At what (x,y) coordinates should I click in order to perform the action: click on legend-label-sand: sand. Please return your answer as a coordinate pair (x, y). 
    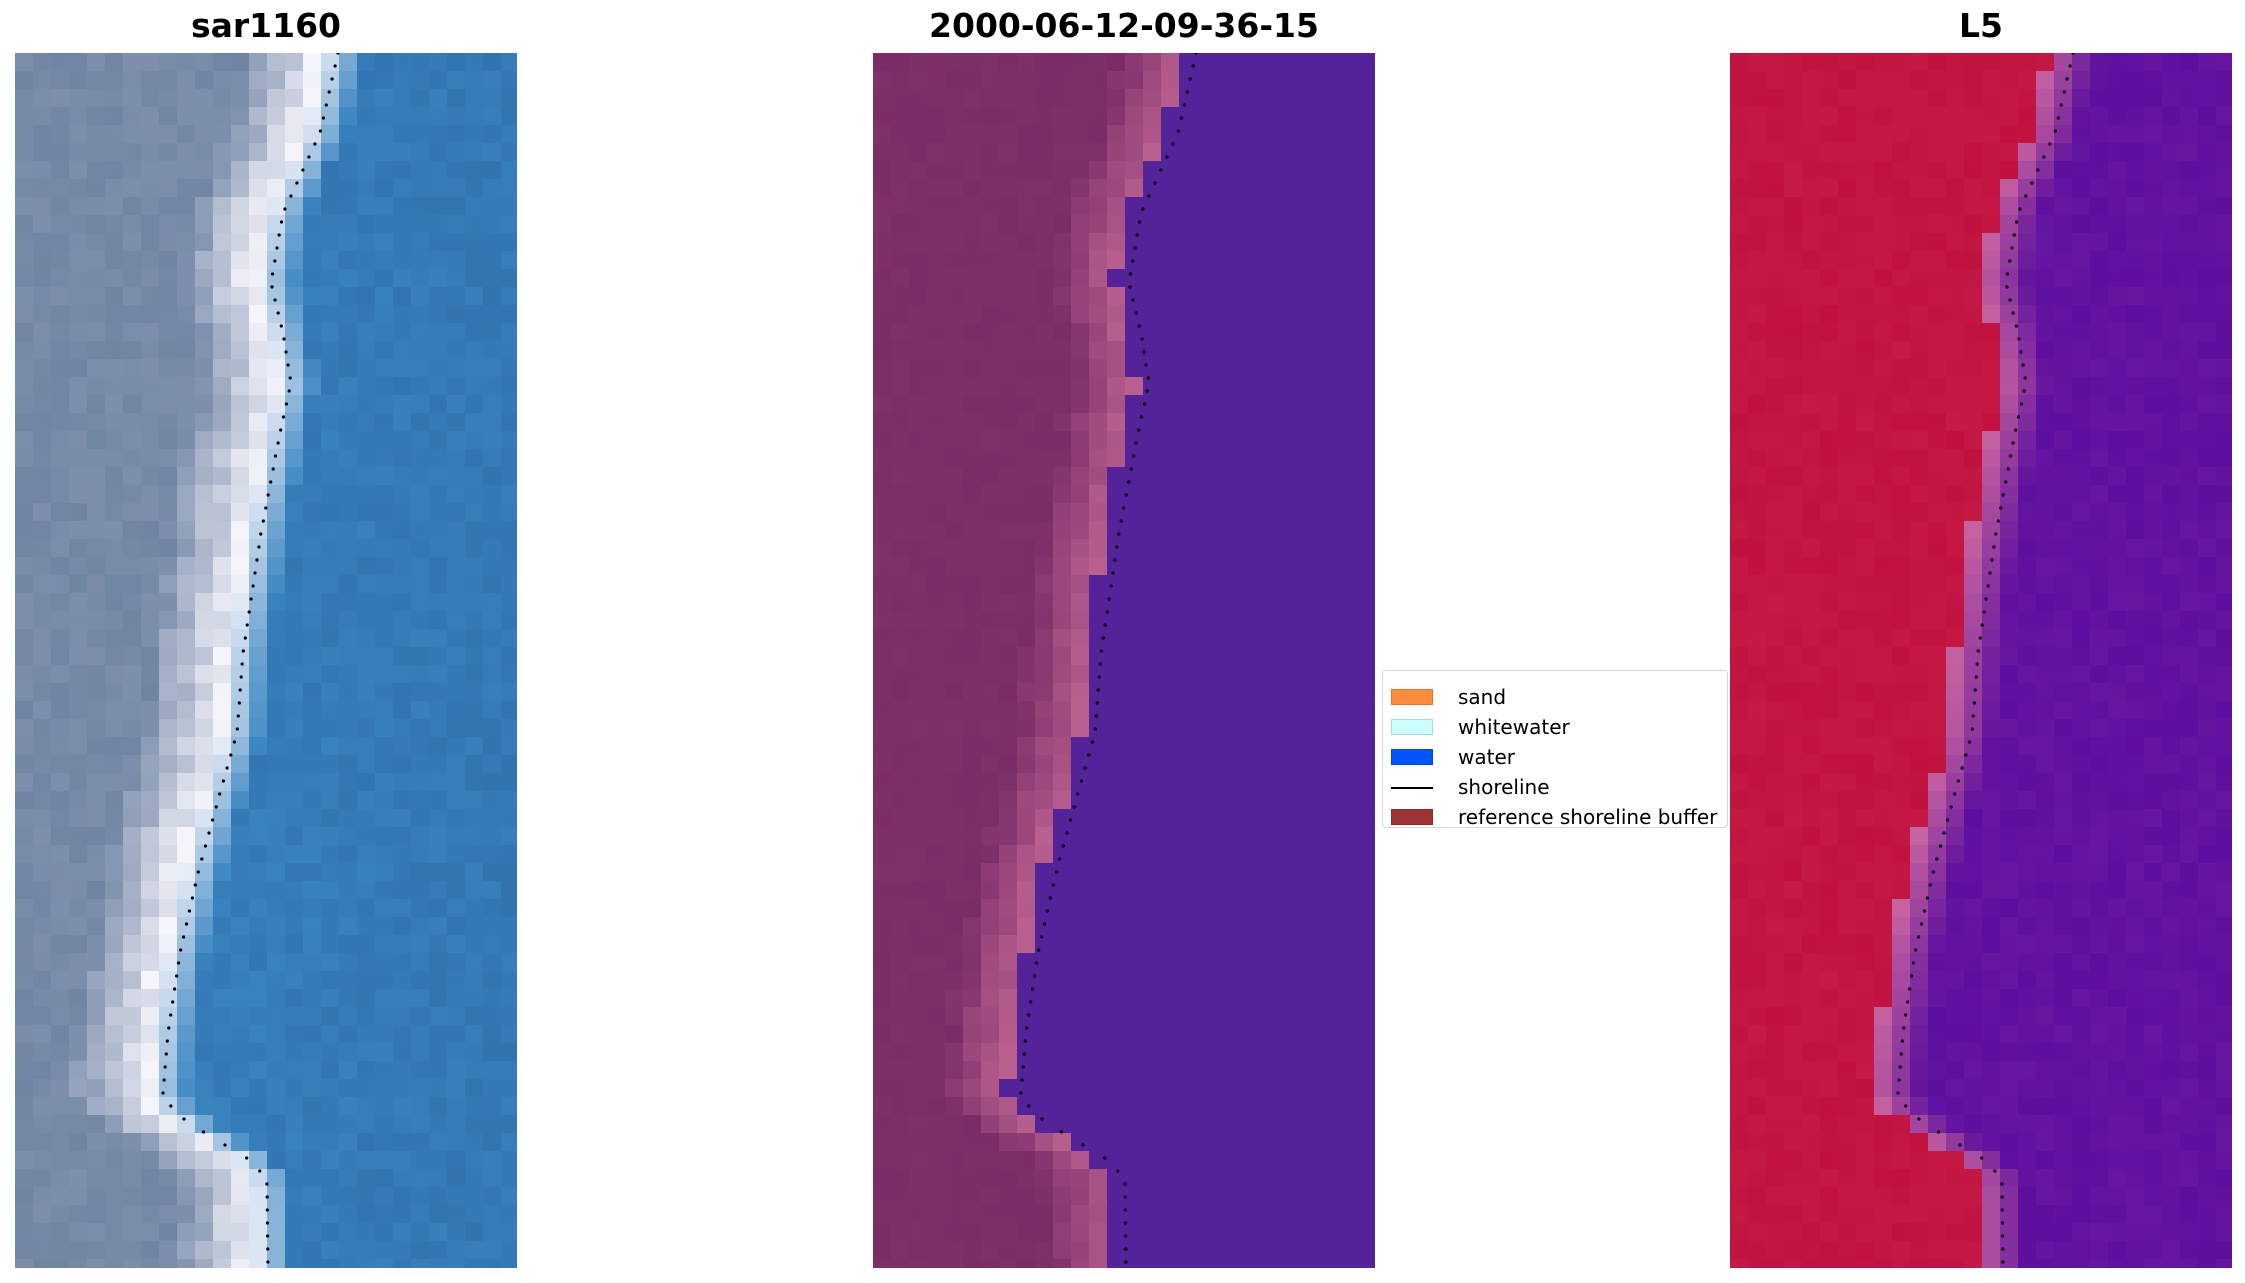
    Looking at the image, I should click on (1482, 697).